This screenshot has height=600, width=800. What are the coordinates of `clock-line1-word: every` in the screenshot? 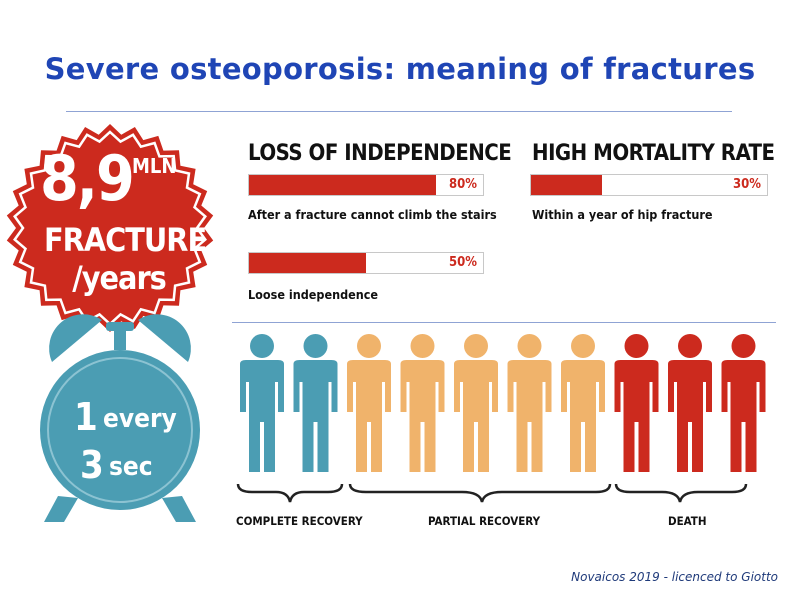 It's located at (140, 419).